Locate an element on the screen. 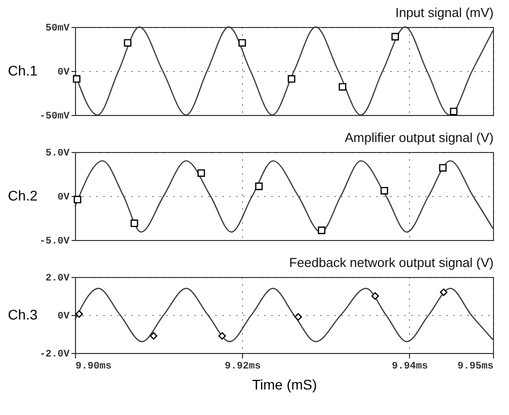 The image size is (509, 415). x-tick-label: 9.94ms is located at coordinates (410, 367).